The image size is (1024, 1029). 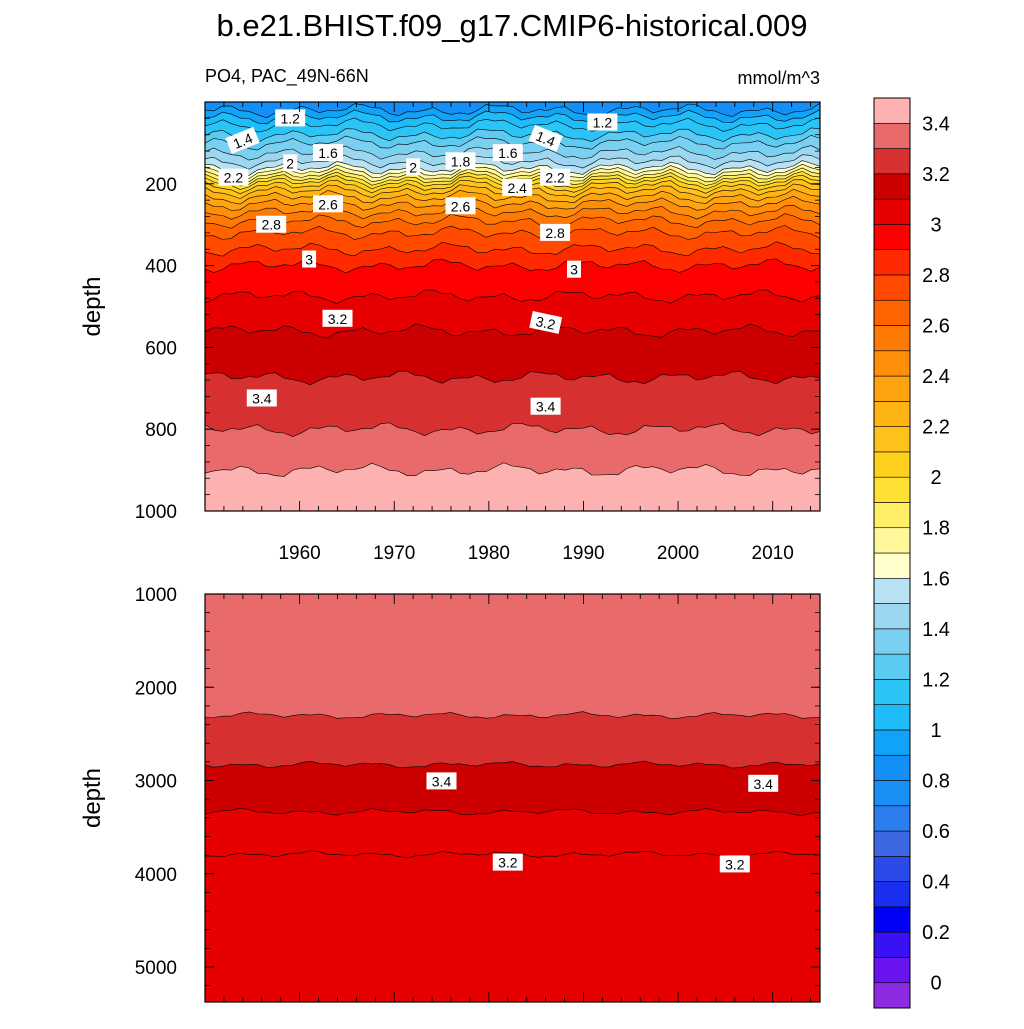 I want to click on colorbar-tick-label: 2.8, so click(x=936, y=276).